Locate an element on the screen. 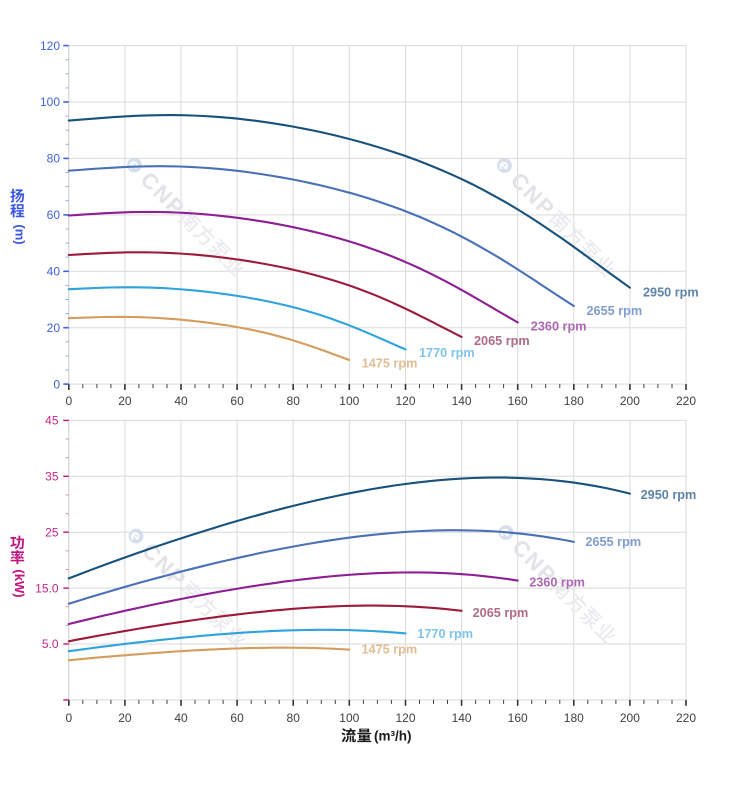  svg-text: (m) is located at coordinates (20, 234).